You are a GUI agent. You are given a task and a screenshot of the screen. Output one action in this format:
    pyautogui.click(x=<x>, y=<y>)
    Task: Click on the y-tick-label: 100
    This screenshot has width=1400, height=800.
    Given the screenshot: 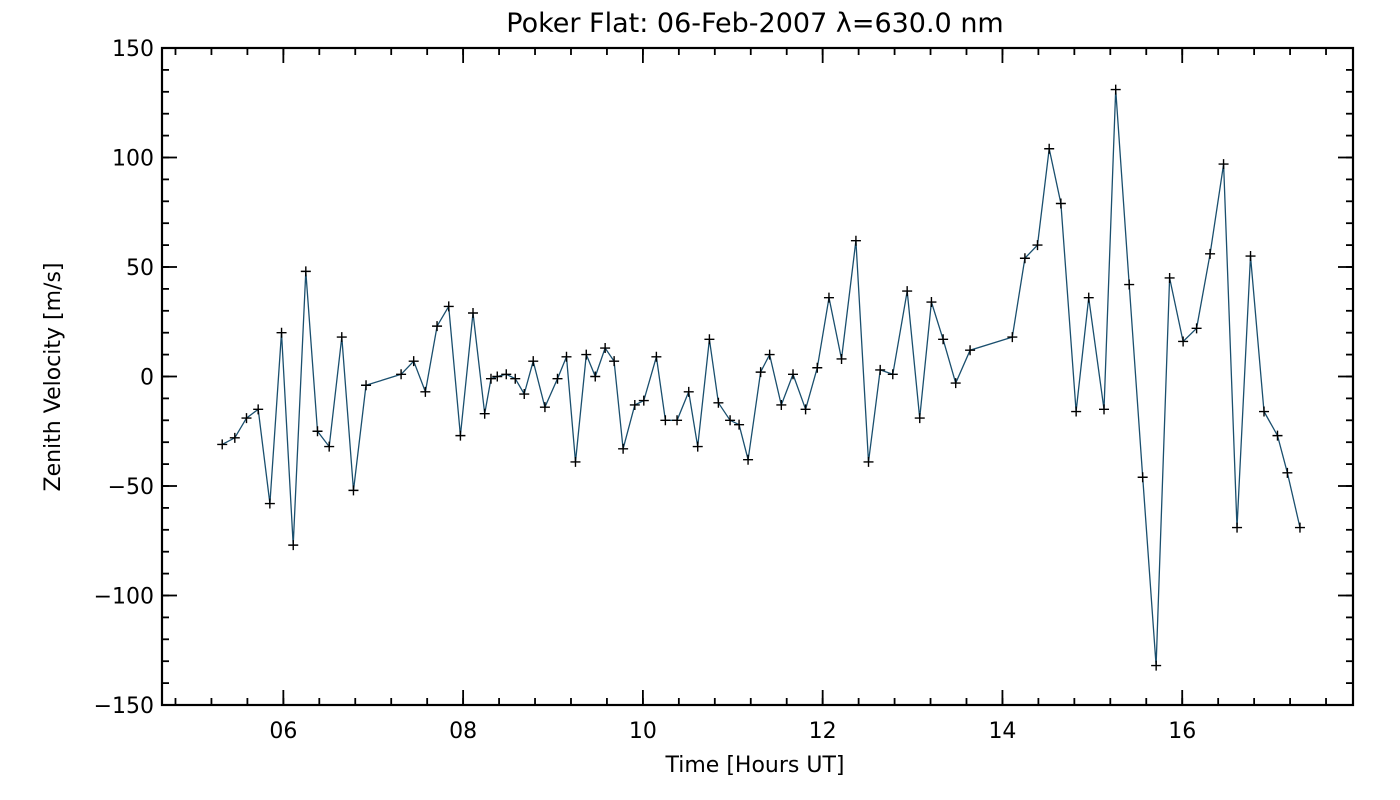 What is the action you would take?
    pyautogui.click(x=133, y=159)
    